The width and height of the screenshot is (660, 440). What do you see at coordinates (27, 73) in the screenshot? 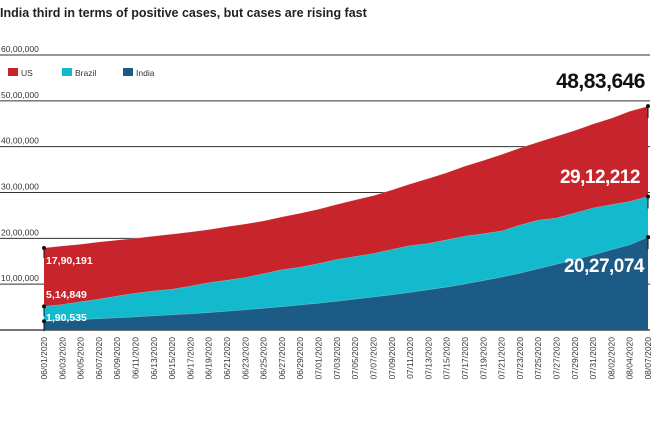
I see `legend-label-us: US` at bounding box center [27, 73].